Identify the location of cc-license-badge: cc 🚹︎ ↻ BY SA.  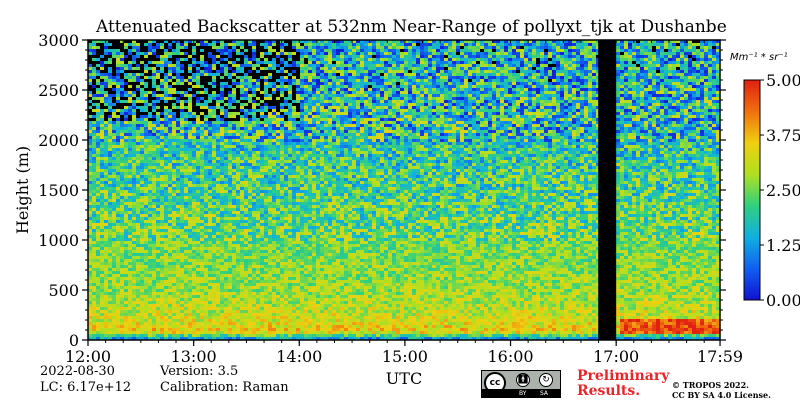
(521, 384).